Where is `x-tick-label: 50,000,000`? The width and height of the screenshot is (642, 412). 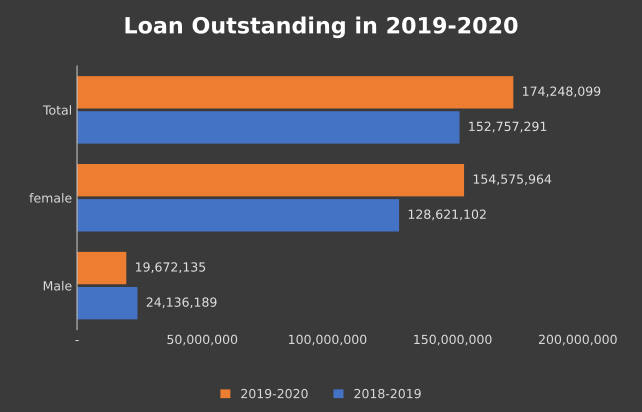 x-tick-label: 50,000,000 is located at coordinates (202, 340).